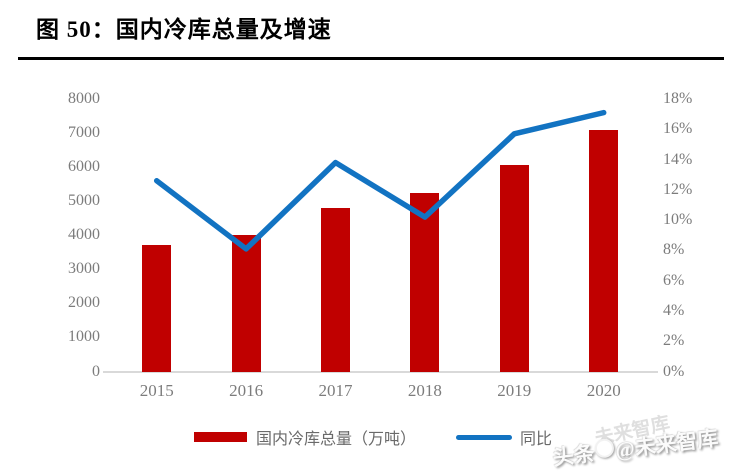 The height and width of the screenshot is (471, 734). I want to click on legend-line-swatch, so click(484, 437).